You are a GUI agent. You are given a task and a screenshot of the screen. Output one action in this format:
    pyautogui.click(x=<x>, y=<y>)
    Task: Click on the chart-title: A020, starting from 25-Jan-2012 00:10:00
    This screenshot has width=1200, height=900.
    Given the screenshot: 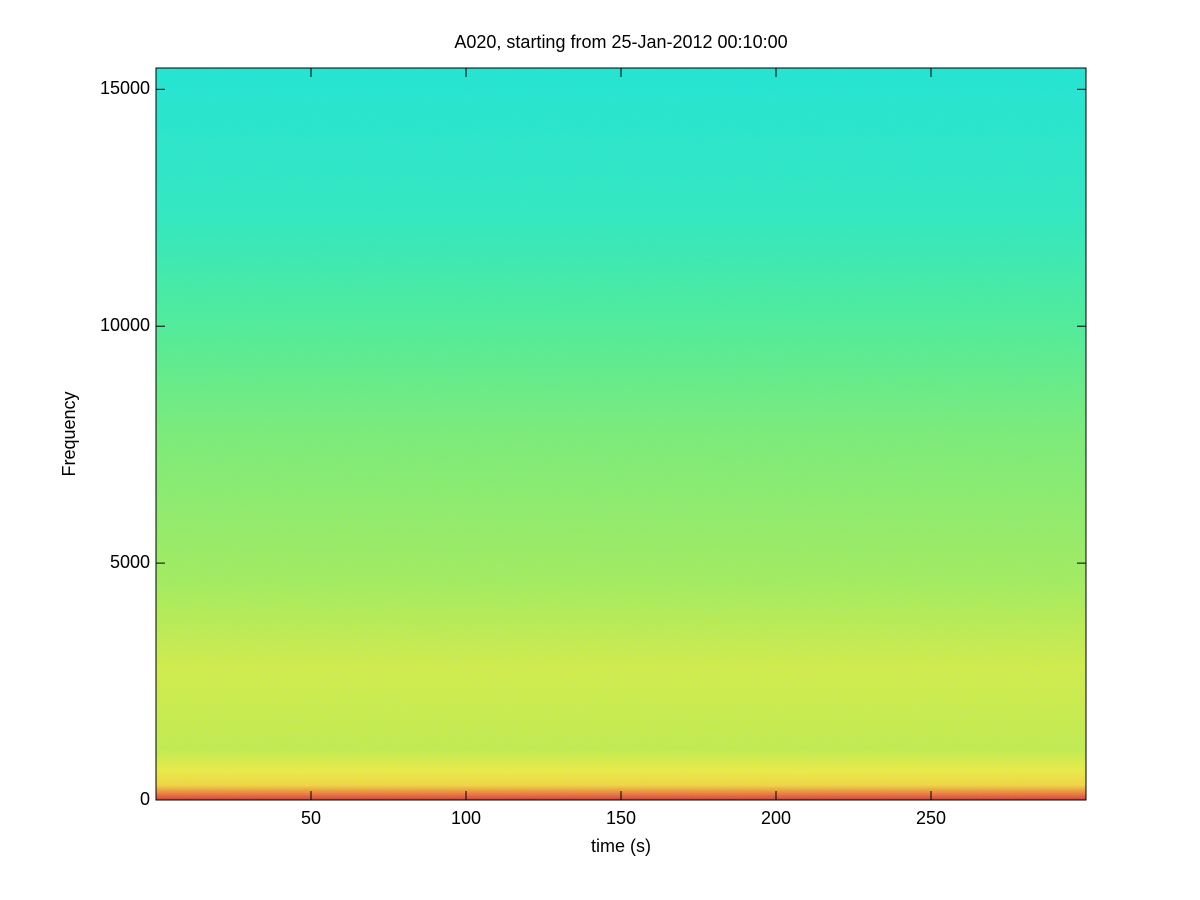 What is the action you would take?
    pyautogui.click(x=620, y=42)
    